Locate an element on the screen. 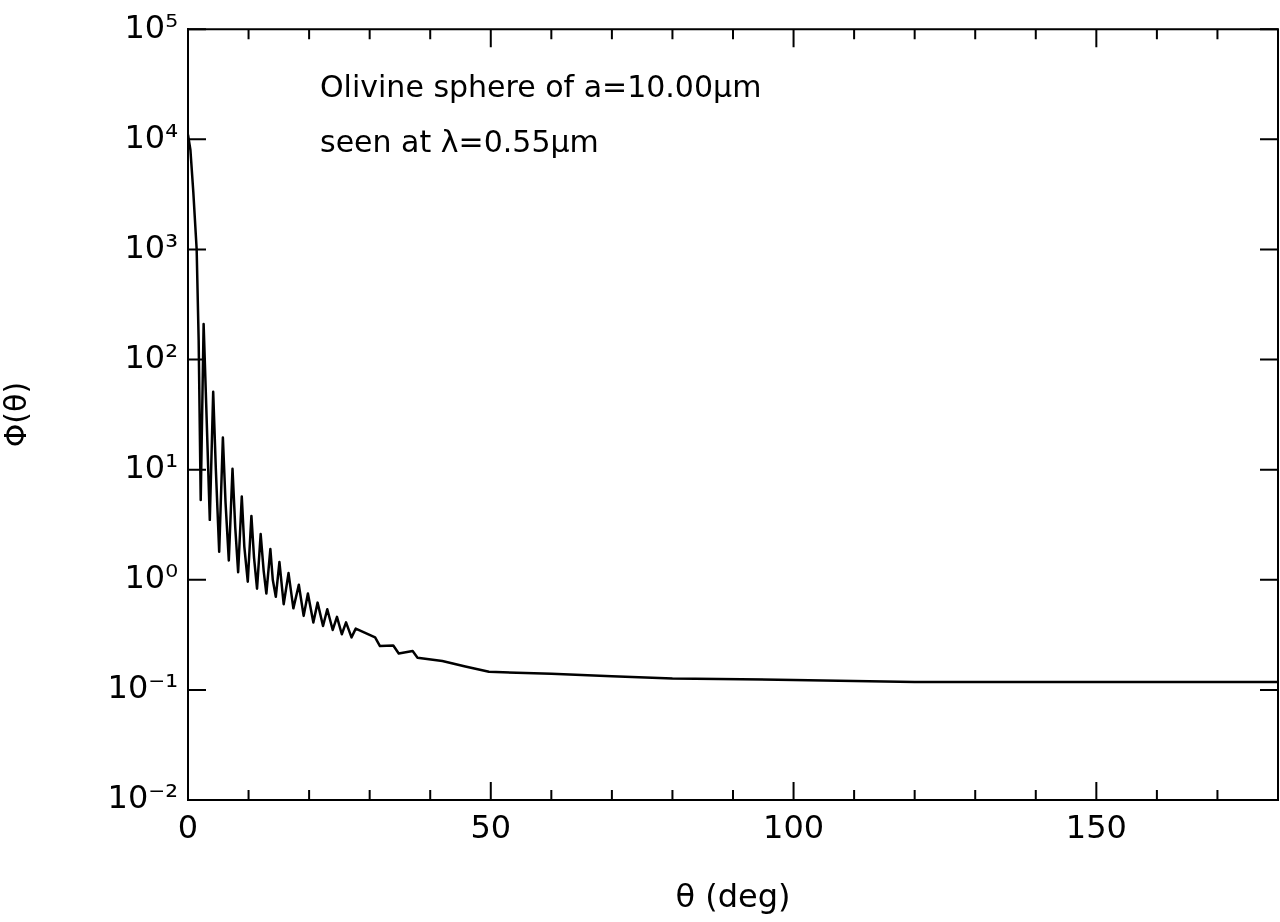 The image size is (1280, 922). y-tick-label: 10⁵ is located at coordinates (151, 26).